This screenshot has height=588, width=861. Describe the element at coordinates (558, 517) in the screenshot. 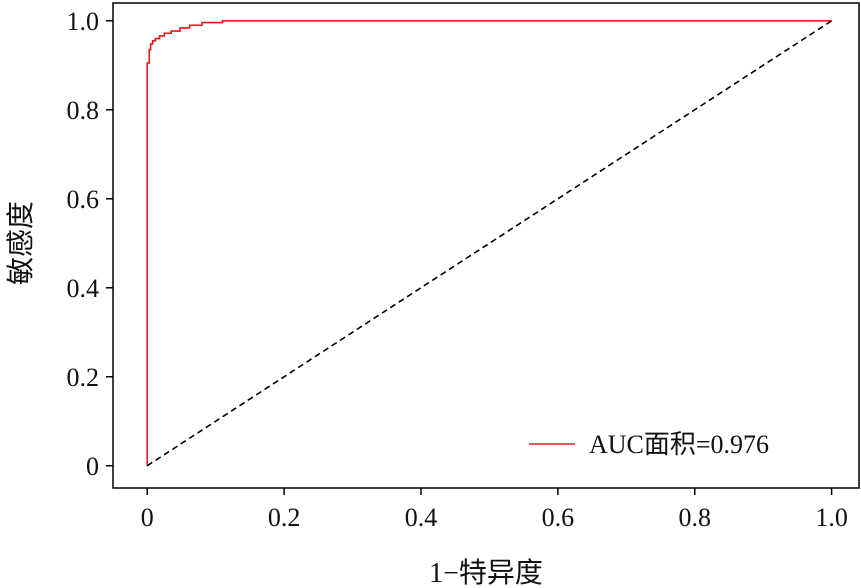

I see `x-tick-label: 0.6` at that location.